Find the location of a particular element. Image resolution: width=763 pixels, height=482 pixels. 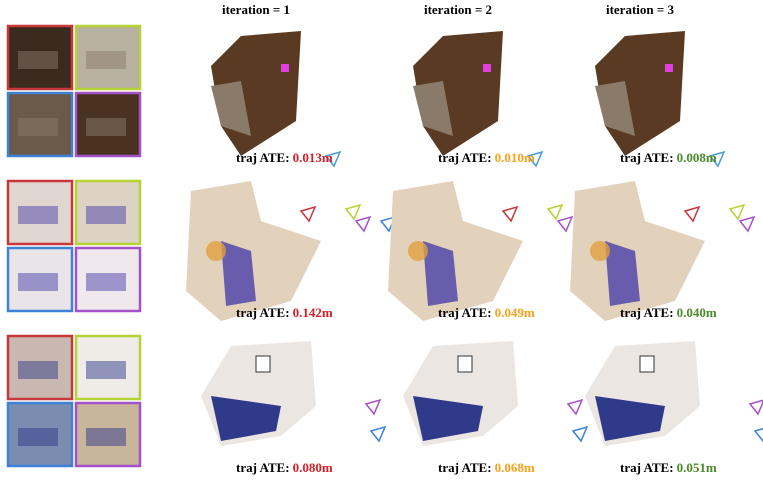

ate-caption: traj ATE: 0.008m is located at coordinates (668, 157).